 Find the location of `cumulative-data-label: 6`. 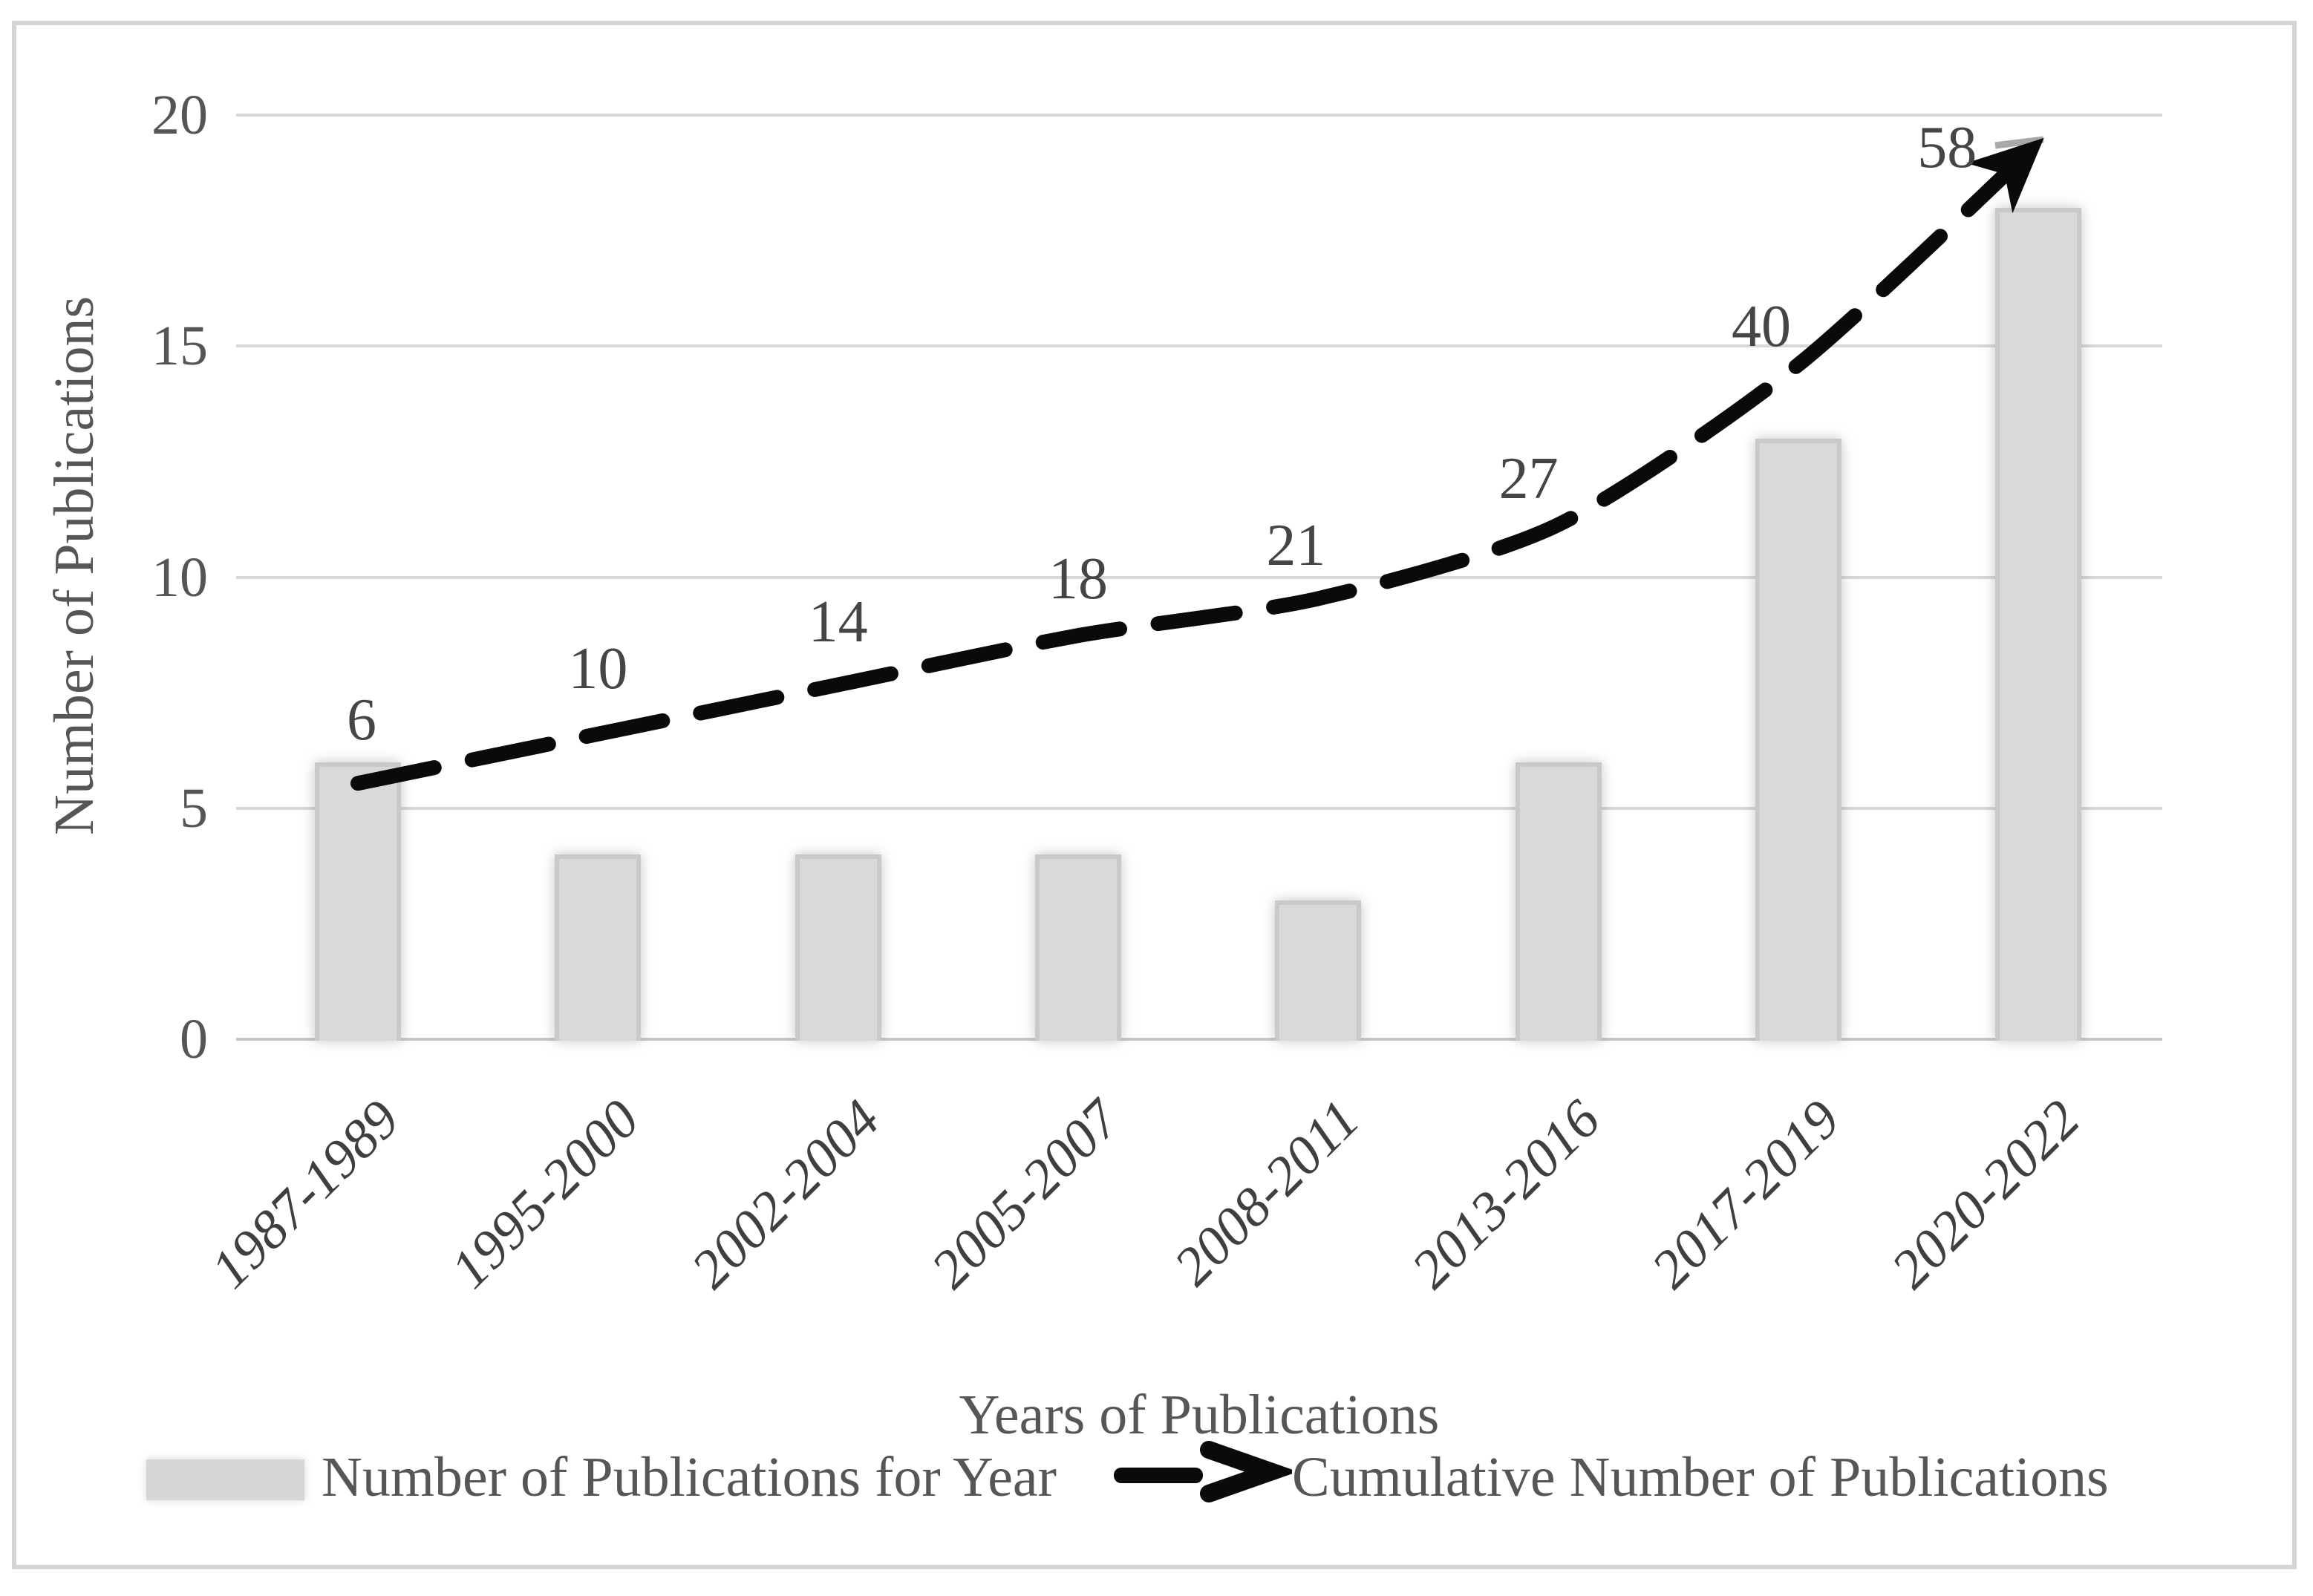

cumulative-data-label: 6 is located at coordinates (362, 720).